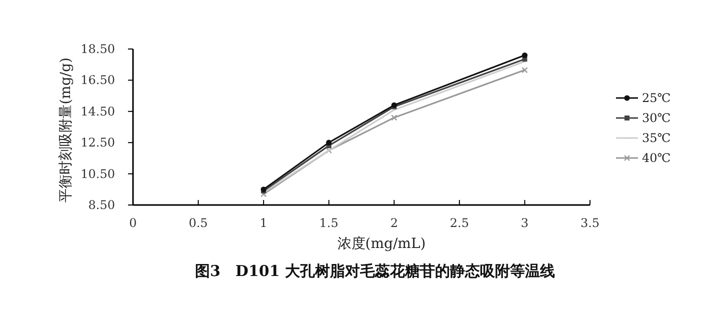 This screenshot has width=705, height=321. Describe the element at coordinates (375, 271) in the screenshot. I see `text: 图3 D101 大孔树脂对毛蕊花糖苷的静态吸附等温线` at that location.